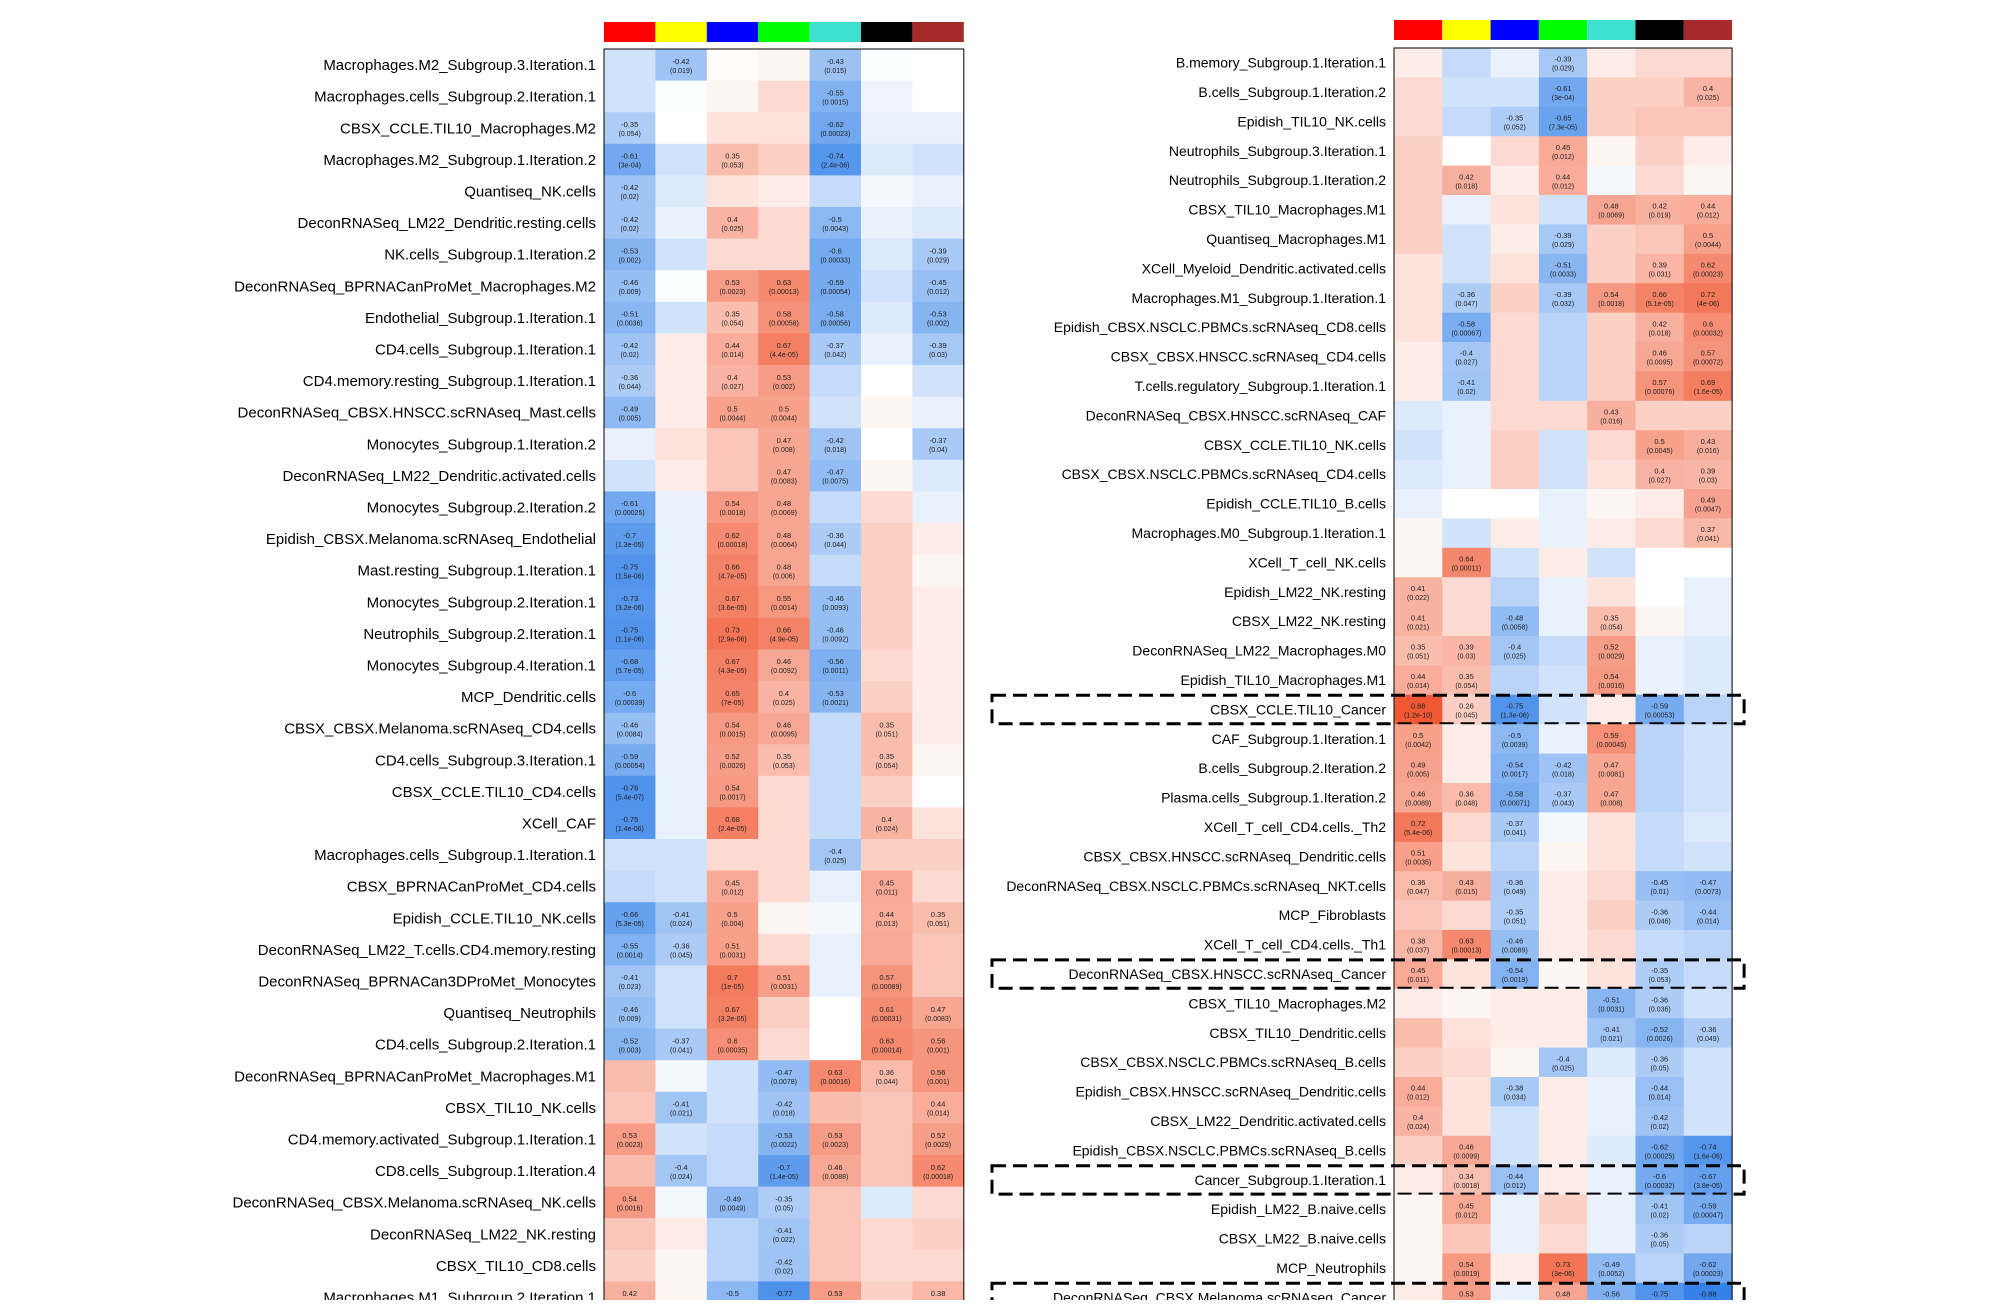 The width and height of the screenshot is (2000, 1305). I want to click on cell-value-label: 0.46, so click(1418, 794).